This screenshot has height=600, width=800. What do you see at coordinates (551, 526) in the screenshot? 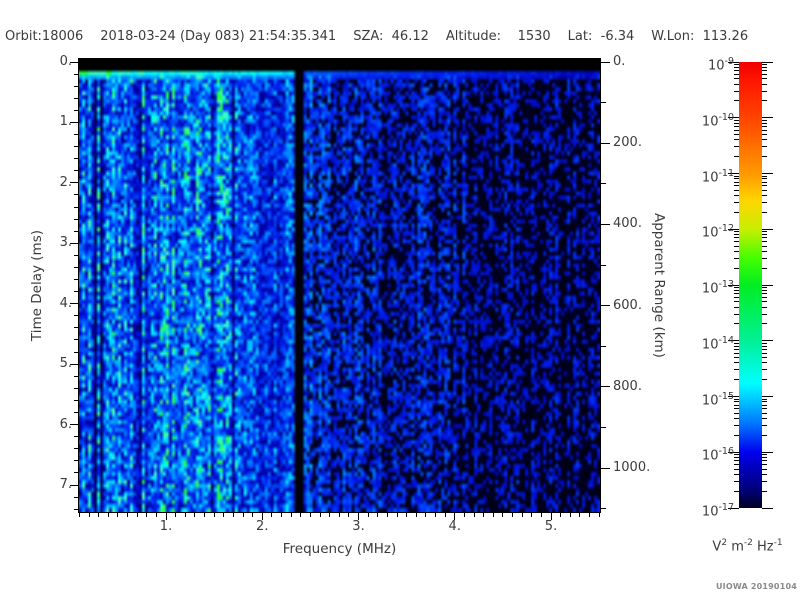
I see `x-axis-tick-label: 5.` at bounding box center [551, 526].